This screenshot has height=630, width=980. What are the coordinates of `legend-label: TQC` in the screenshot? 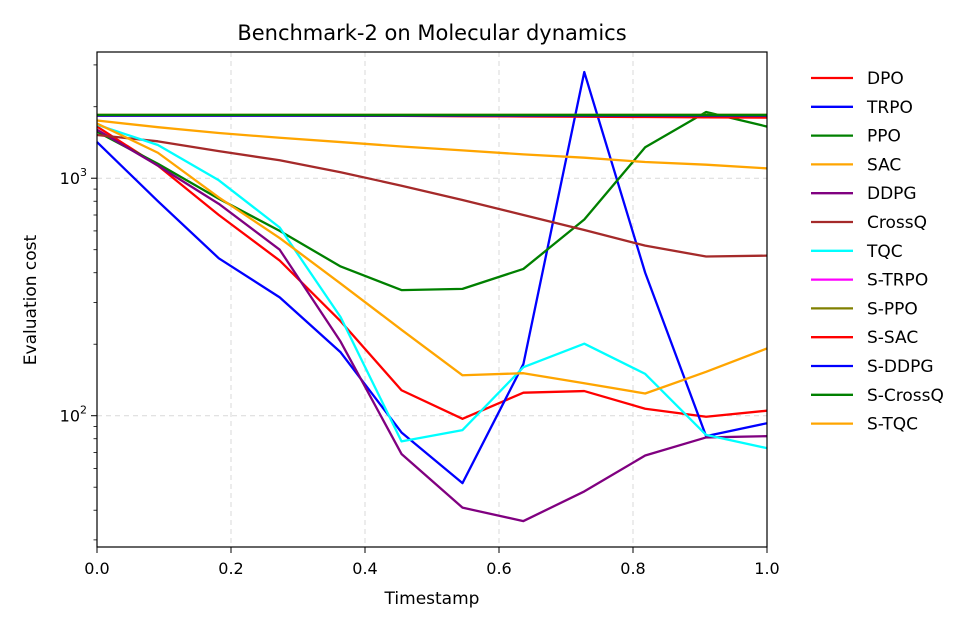 It's located at (884, 252).